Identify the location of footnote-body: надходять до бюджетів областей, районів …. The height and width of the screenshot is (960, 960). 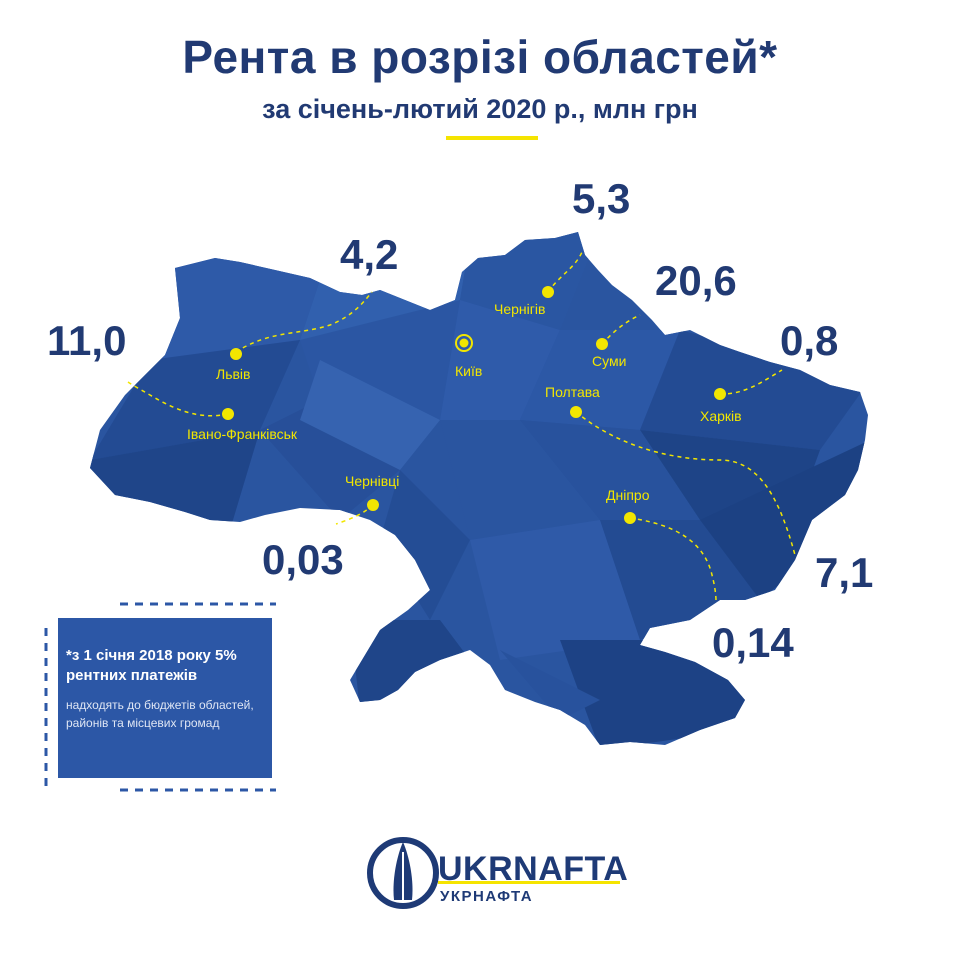
(160, 714).